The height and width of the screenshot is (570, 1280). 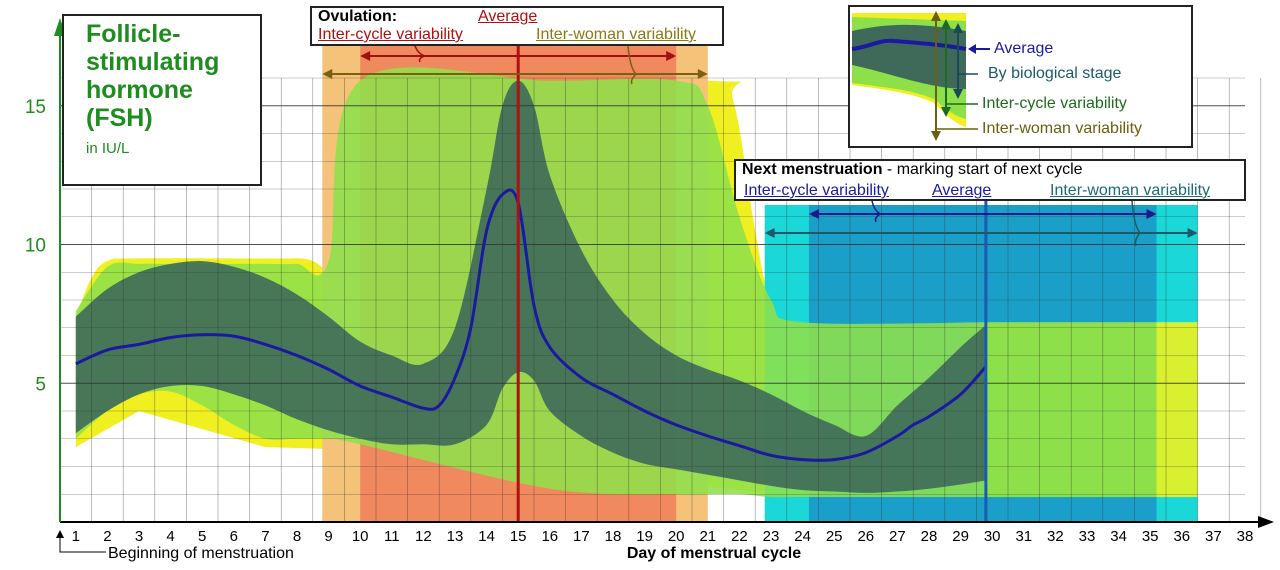 What do you see at coordinates (702, 74) in the screenshot?
I see `ovulation-inter-woman-arrow-head-right` at bounding box center [702, 74].